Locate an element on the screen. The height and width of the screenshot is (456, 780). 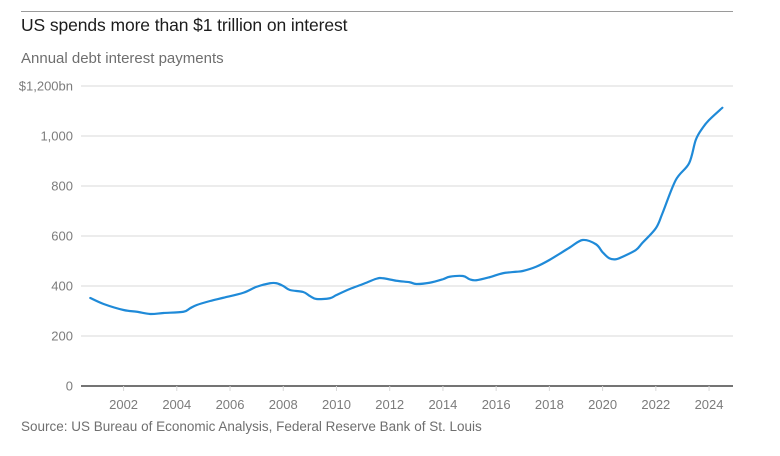
x-tick-label: 2010 is located at coordinates (336, 404).